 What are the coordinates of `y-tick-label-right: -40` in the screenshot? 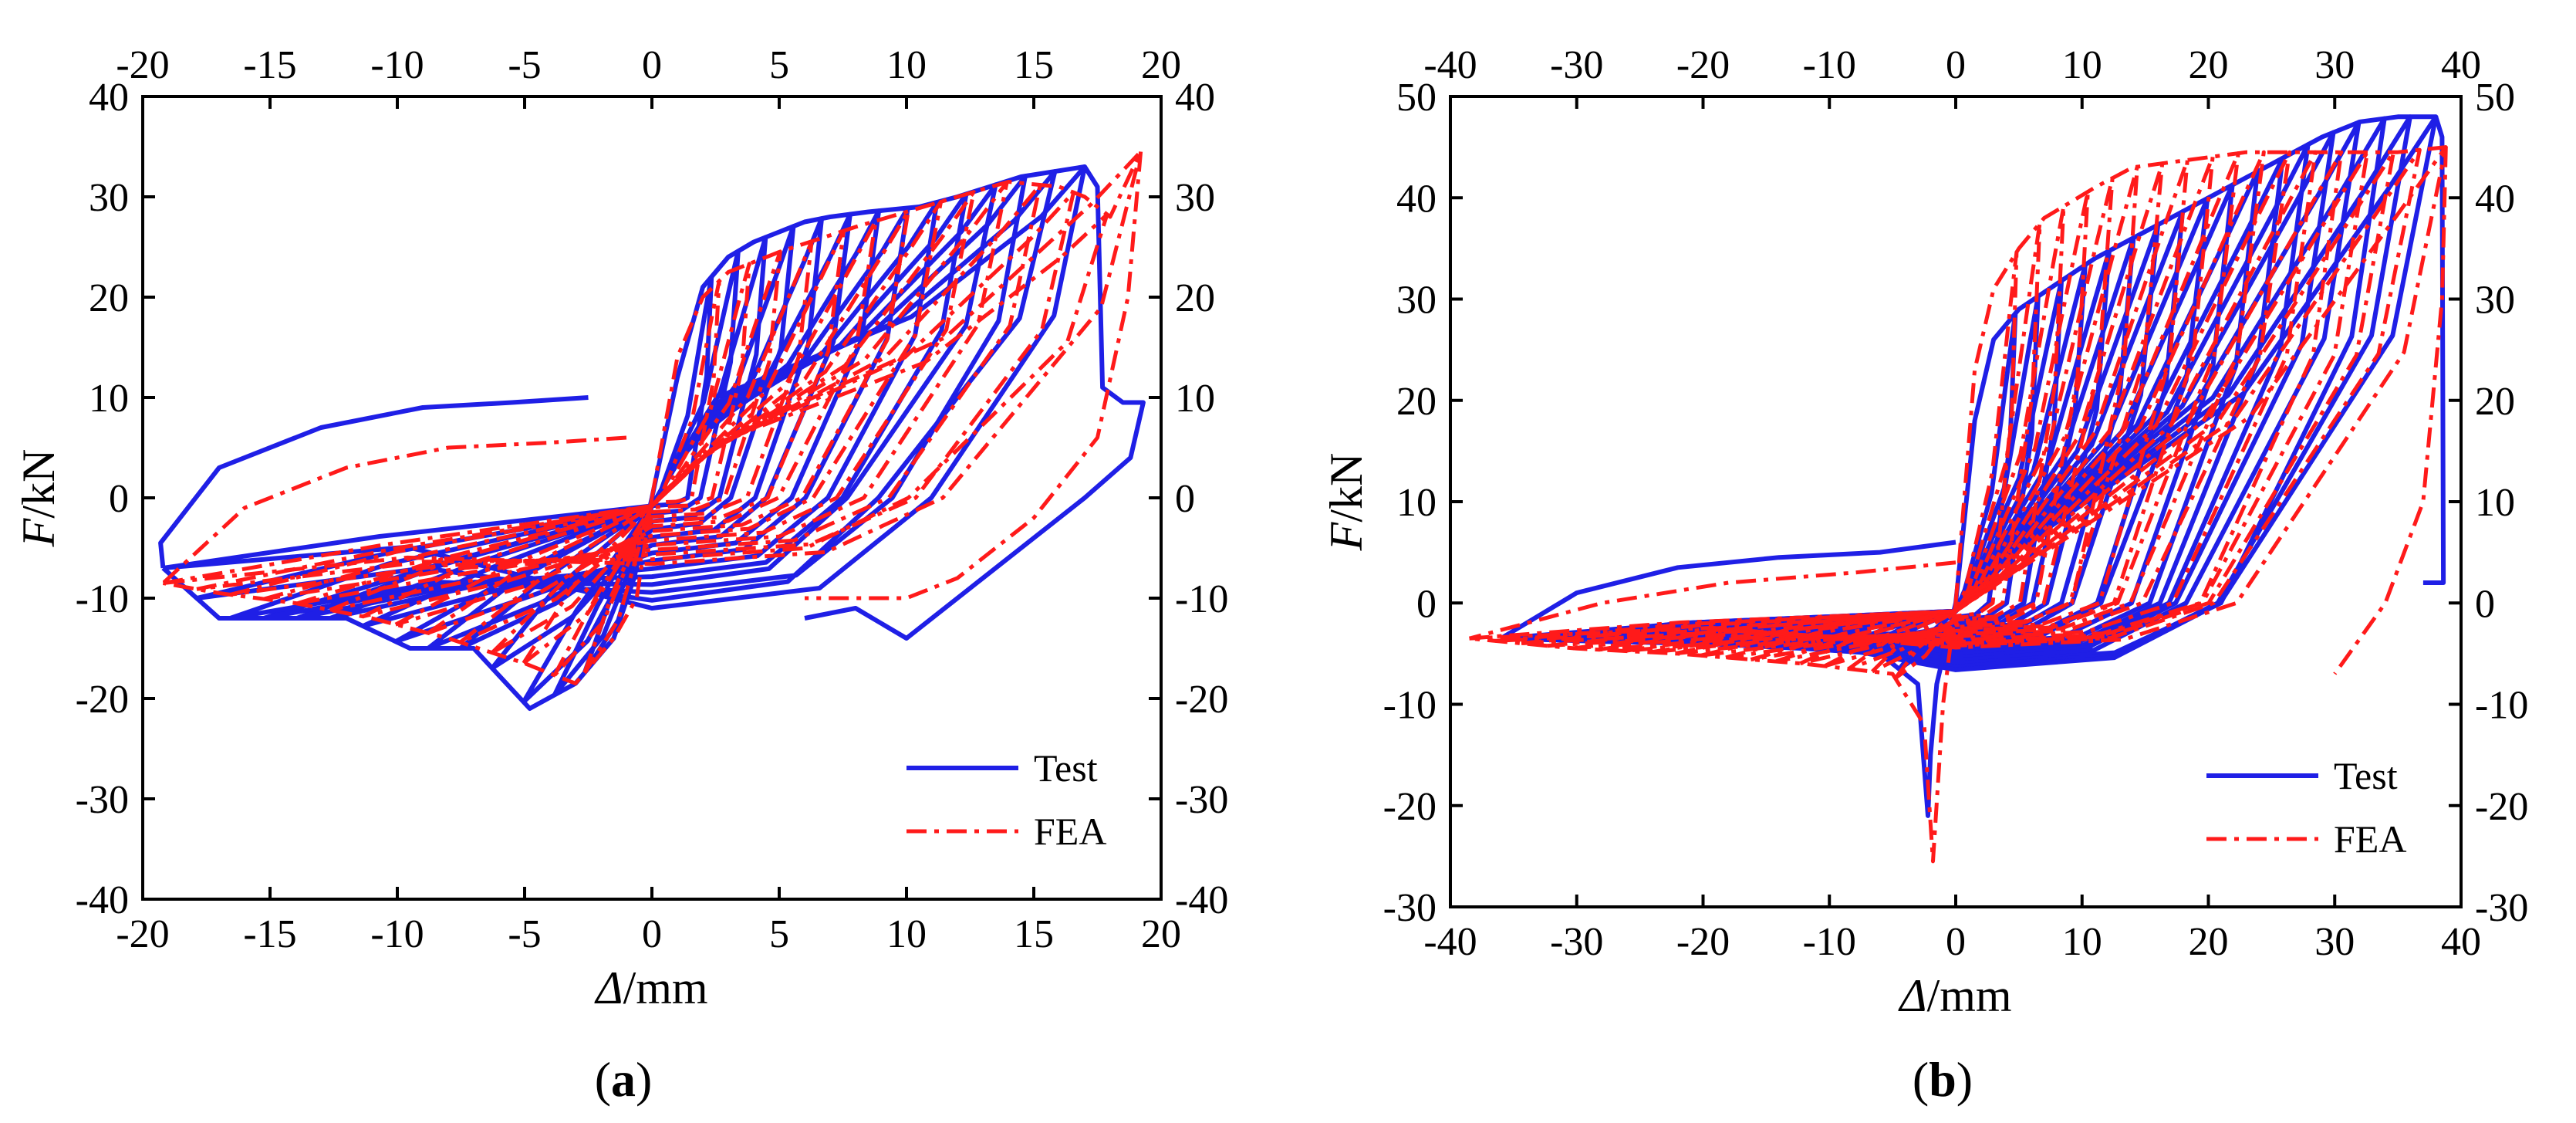 It's located at (1201, 900).